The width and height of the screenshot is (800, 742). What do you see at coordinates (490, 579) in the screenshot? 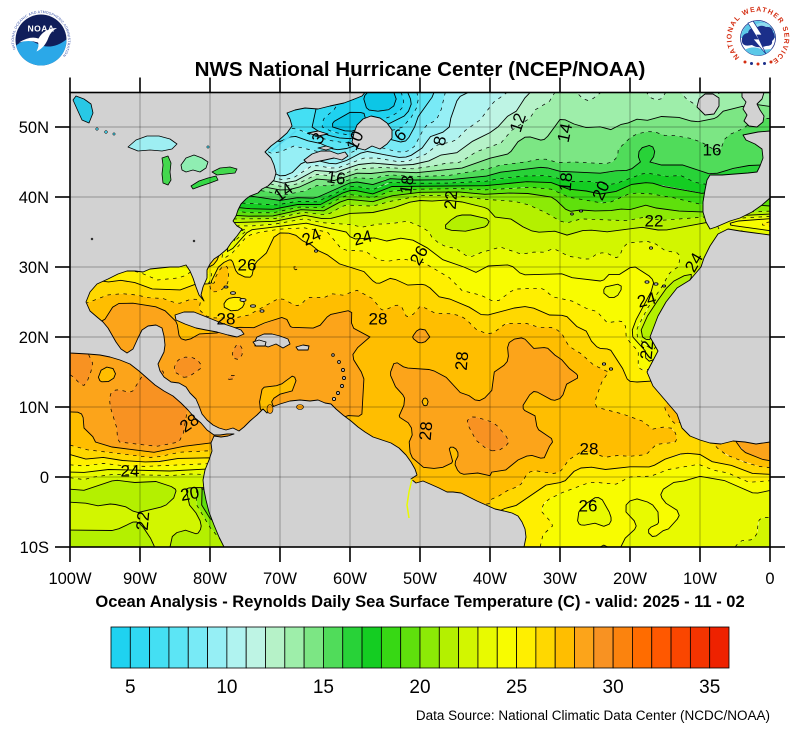
I see `svg-text: 40W` at bounding box center [490, 579].